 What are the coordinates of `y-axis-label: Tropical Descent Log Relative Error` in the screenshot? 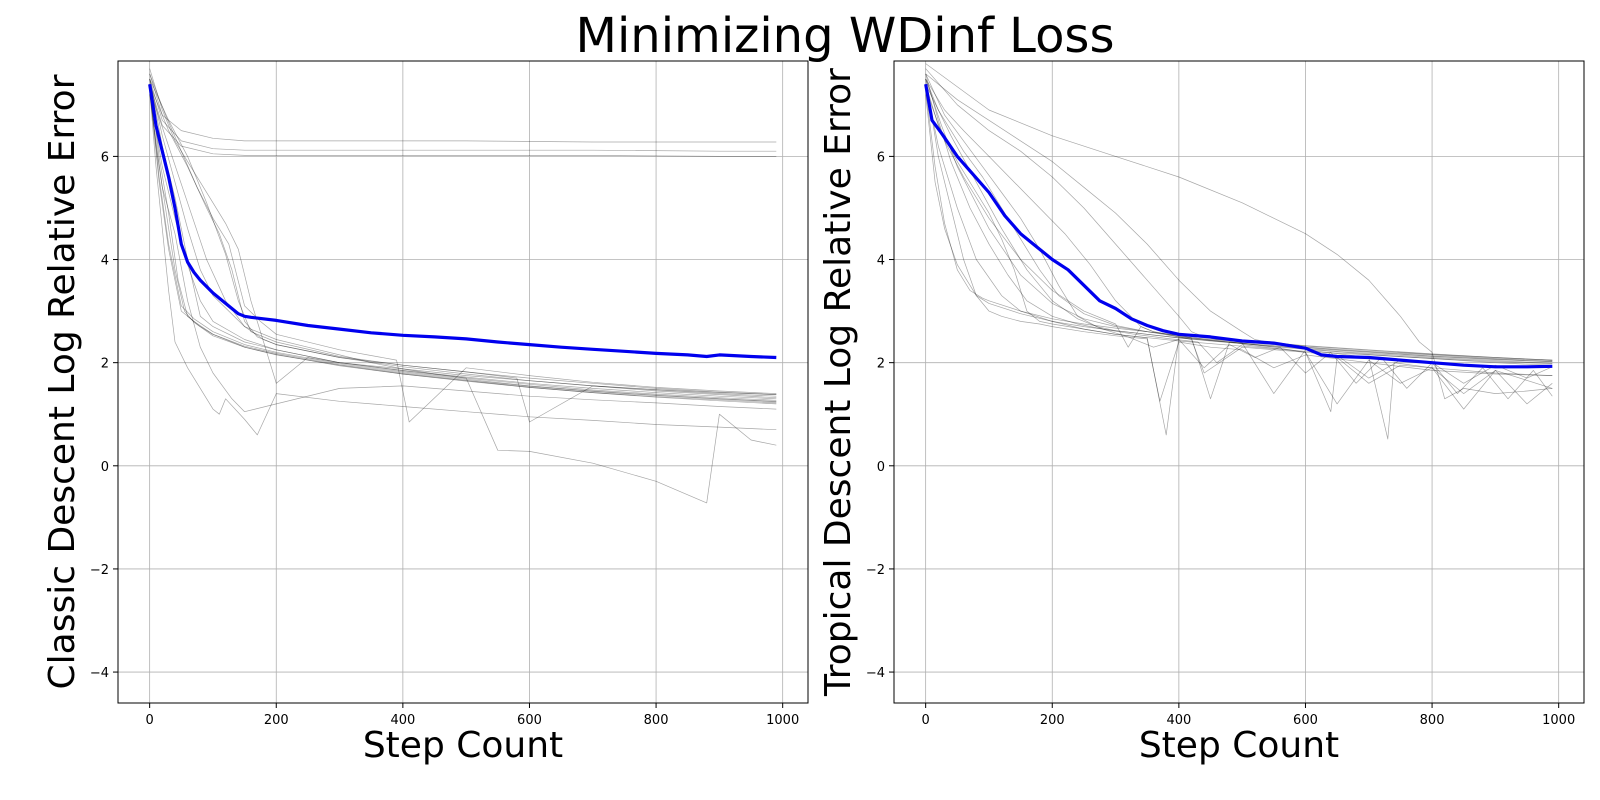 It's located at (838, 382).